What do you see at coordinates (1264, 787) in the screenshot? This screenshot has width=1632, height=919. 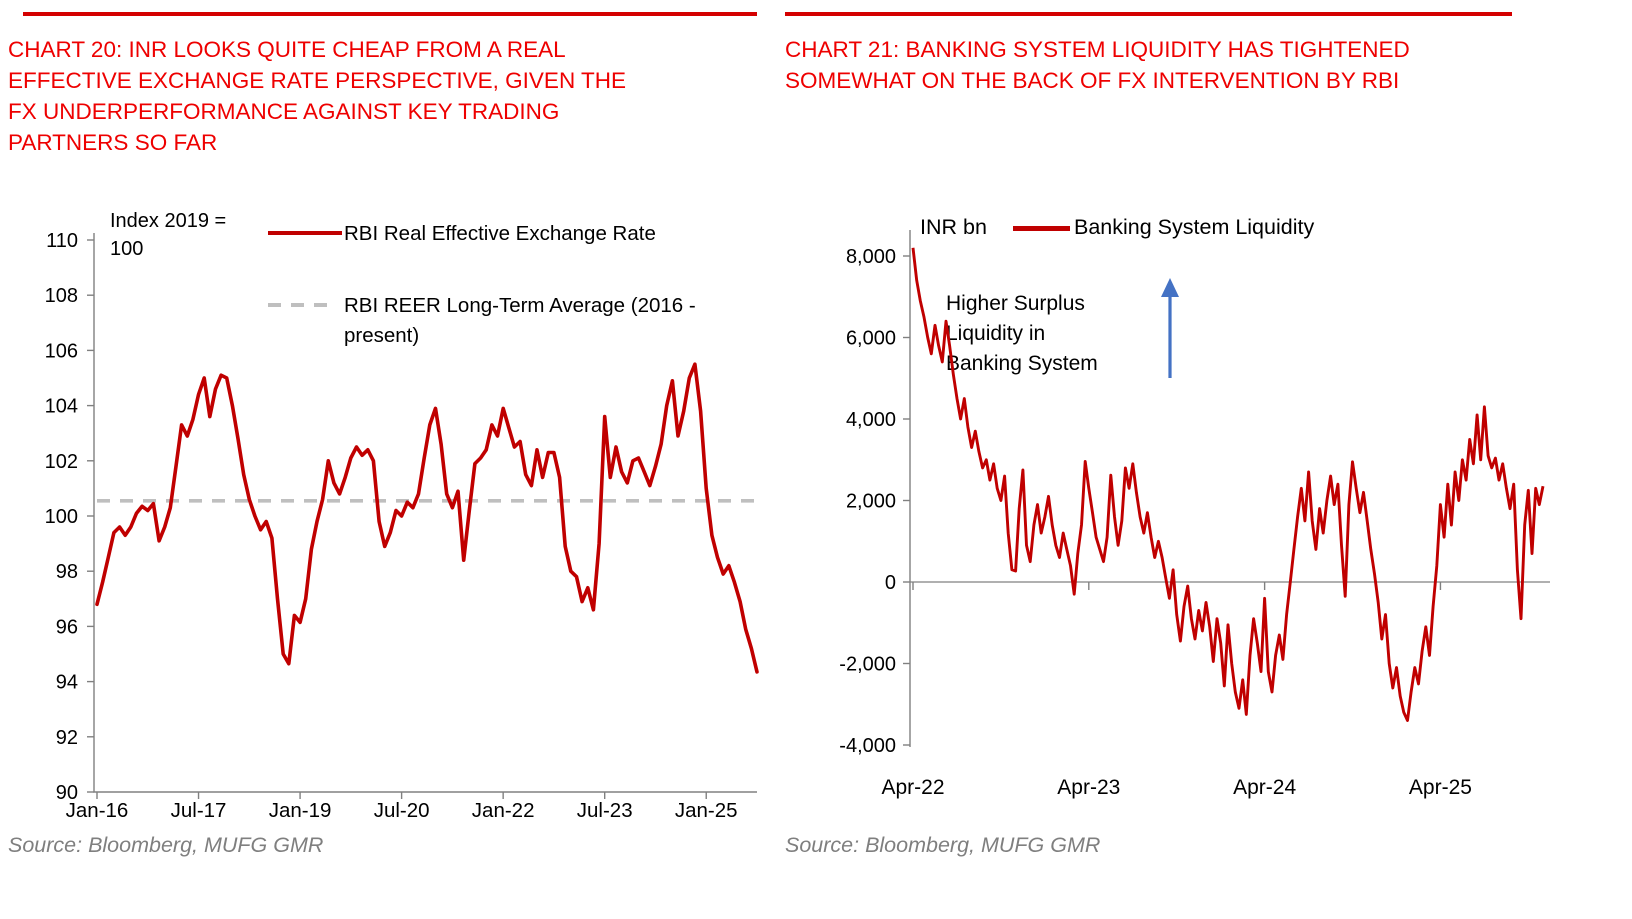 I see `liquidity-x-tick-label: Apr-24` at bounding box center [1264, 787].